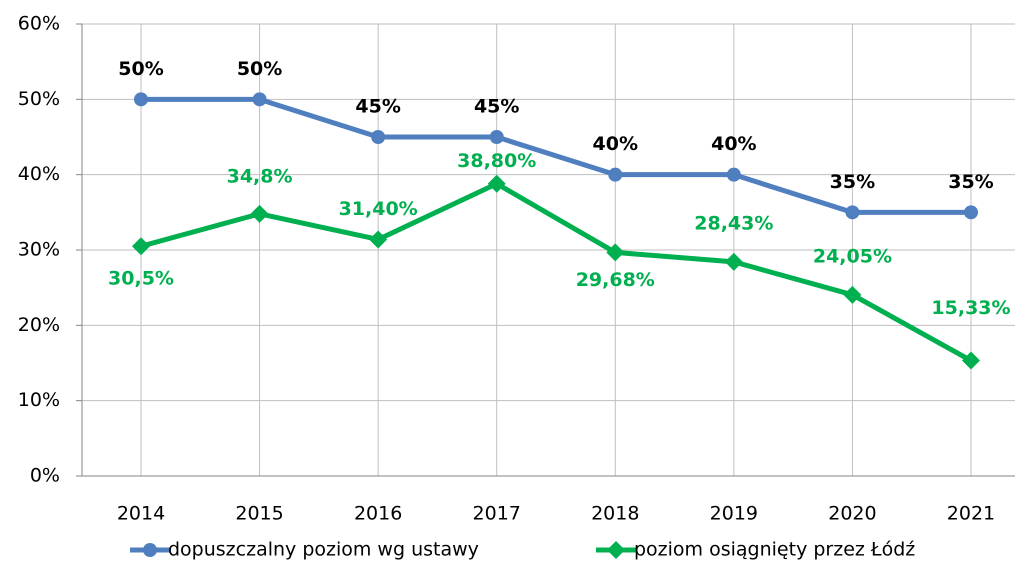 Image resolution: width=1019 pixels, height=578 pixels. I want to click on x-tick-label: 2018, so click(615, 514).